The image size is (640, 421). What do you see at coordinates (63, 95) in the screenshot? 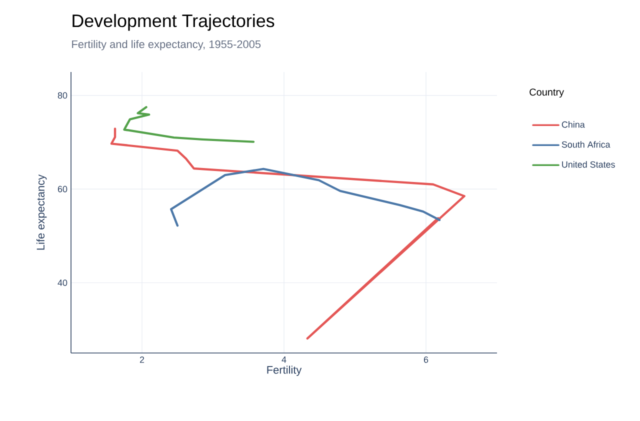
I see `y-tick-label: 80` at bounding box center [63, 95].